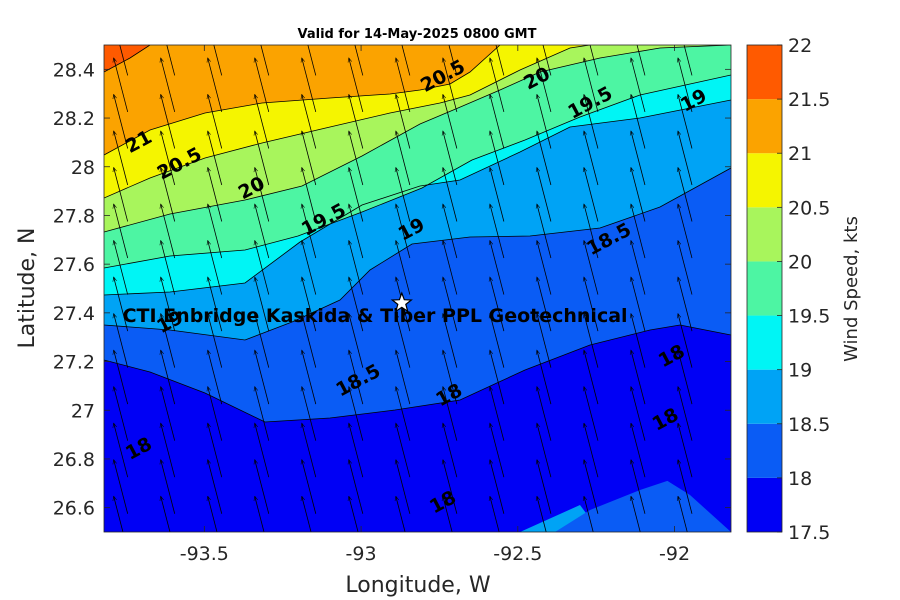  I want to click on y-tick-label: 26.8, so click(74, 460).